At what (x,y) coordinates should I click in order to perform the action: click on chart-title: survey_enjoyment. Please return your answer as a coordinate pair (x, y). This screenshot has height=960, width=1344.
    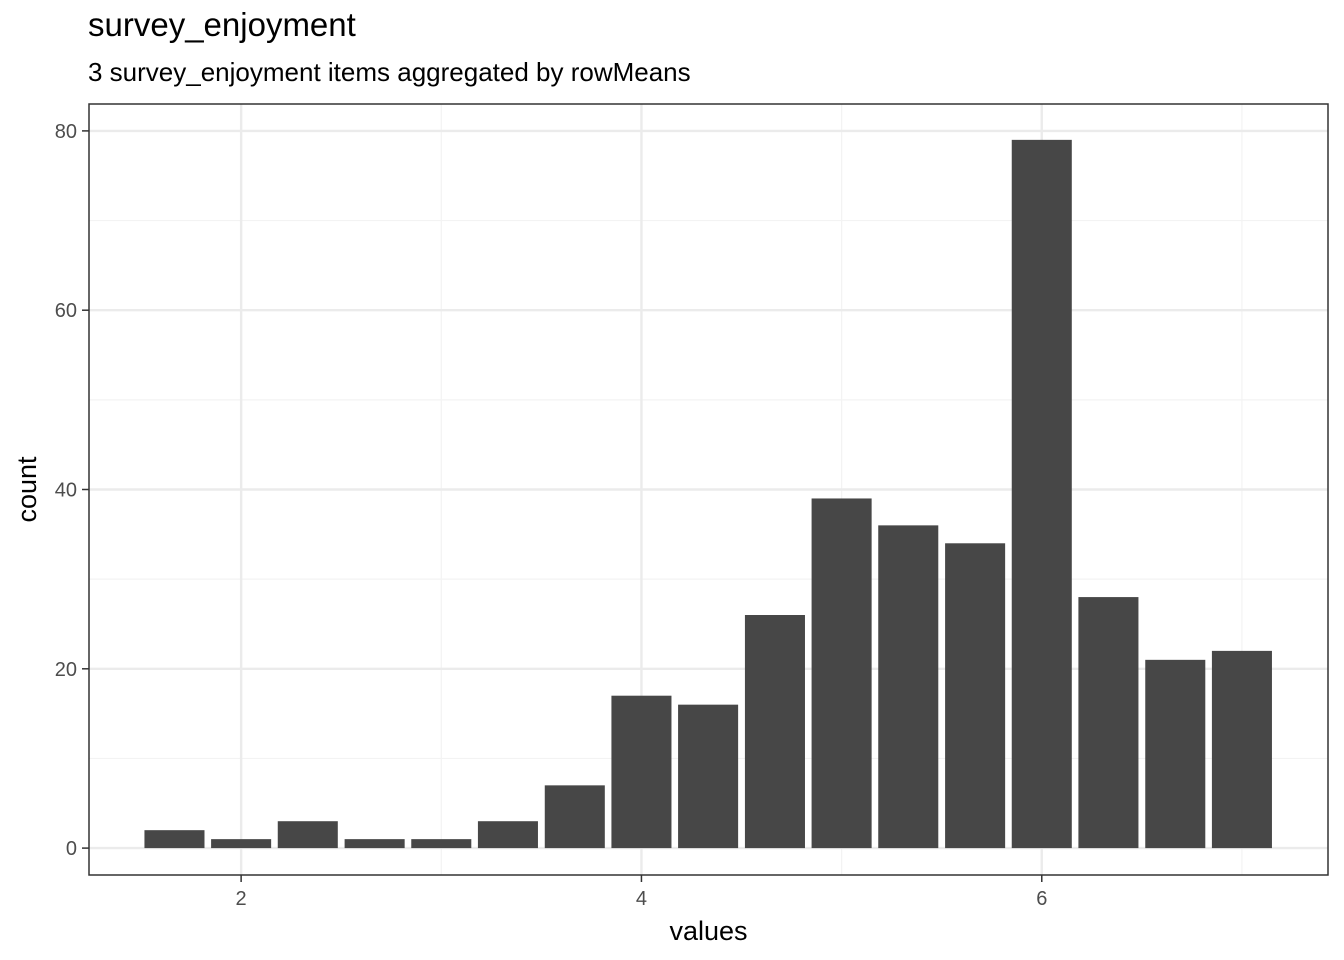
    Looking at the image, I should click on (222, 24).